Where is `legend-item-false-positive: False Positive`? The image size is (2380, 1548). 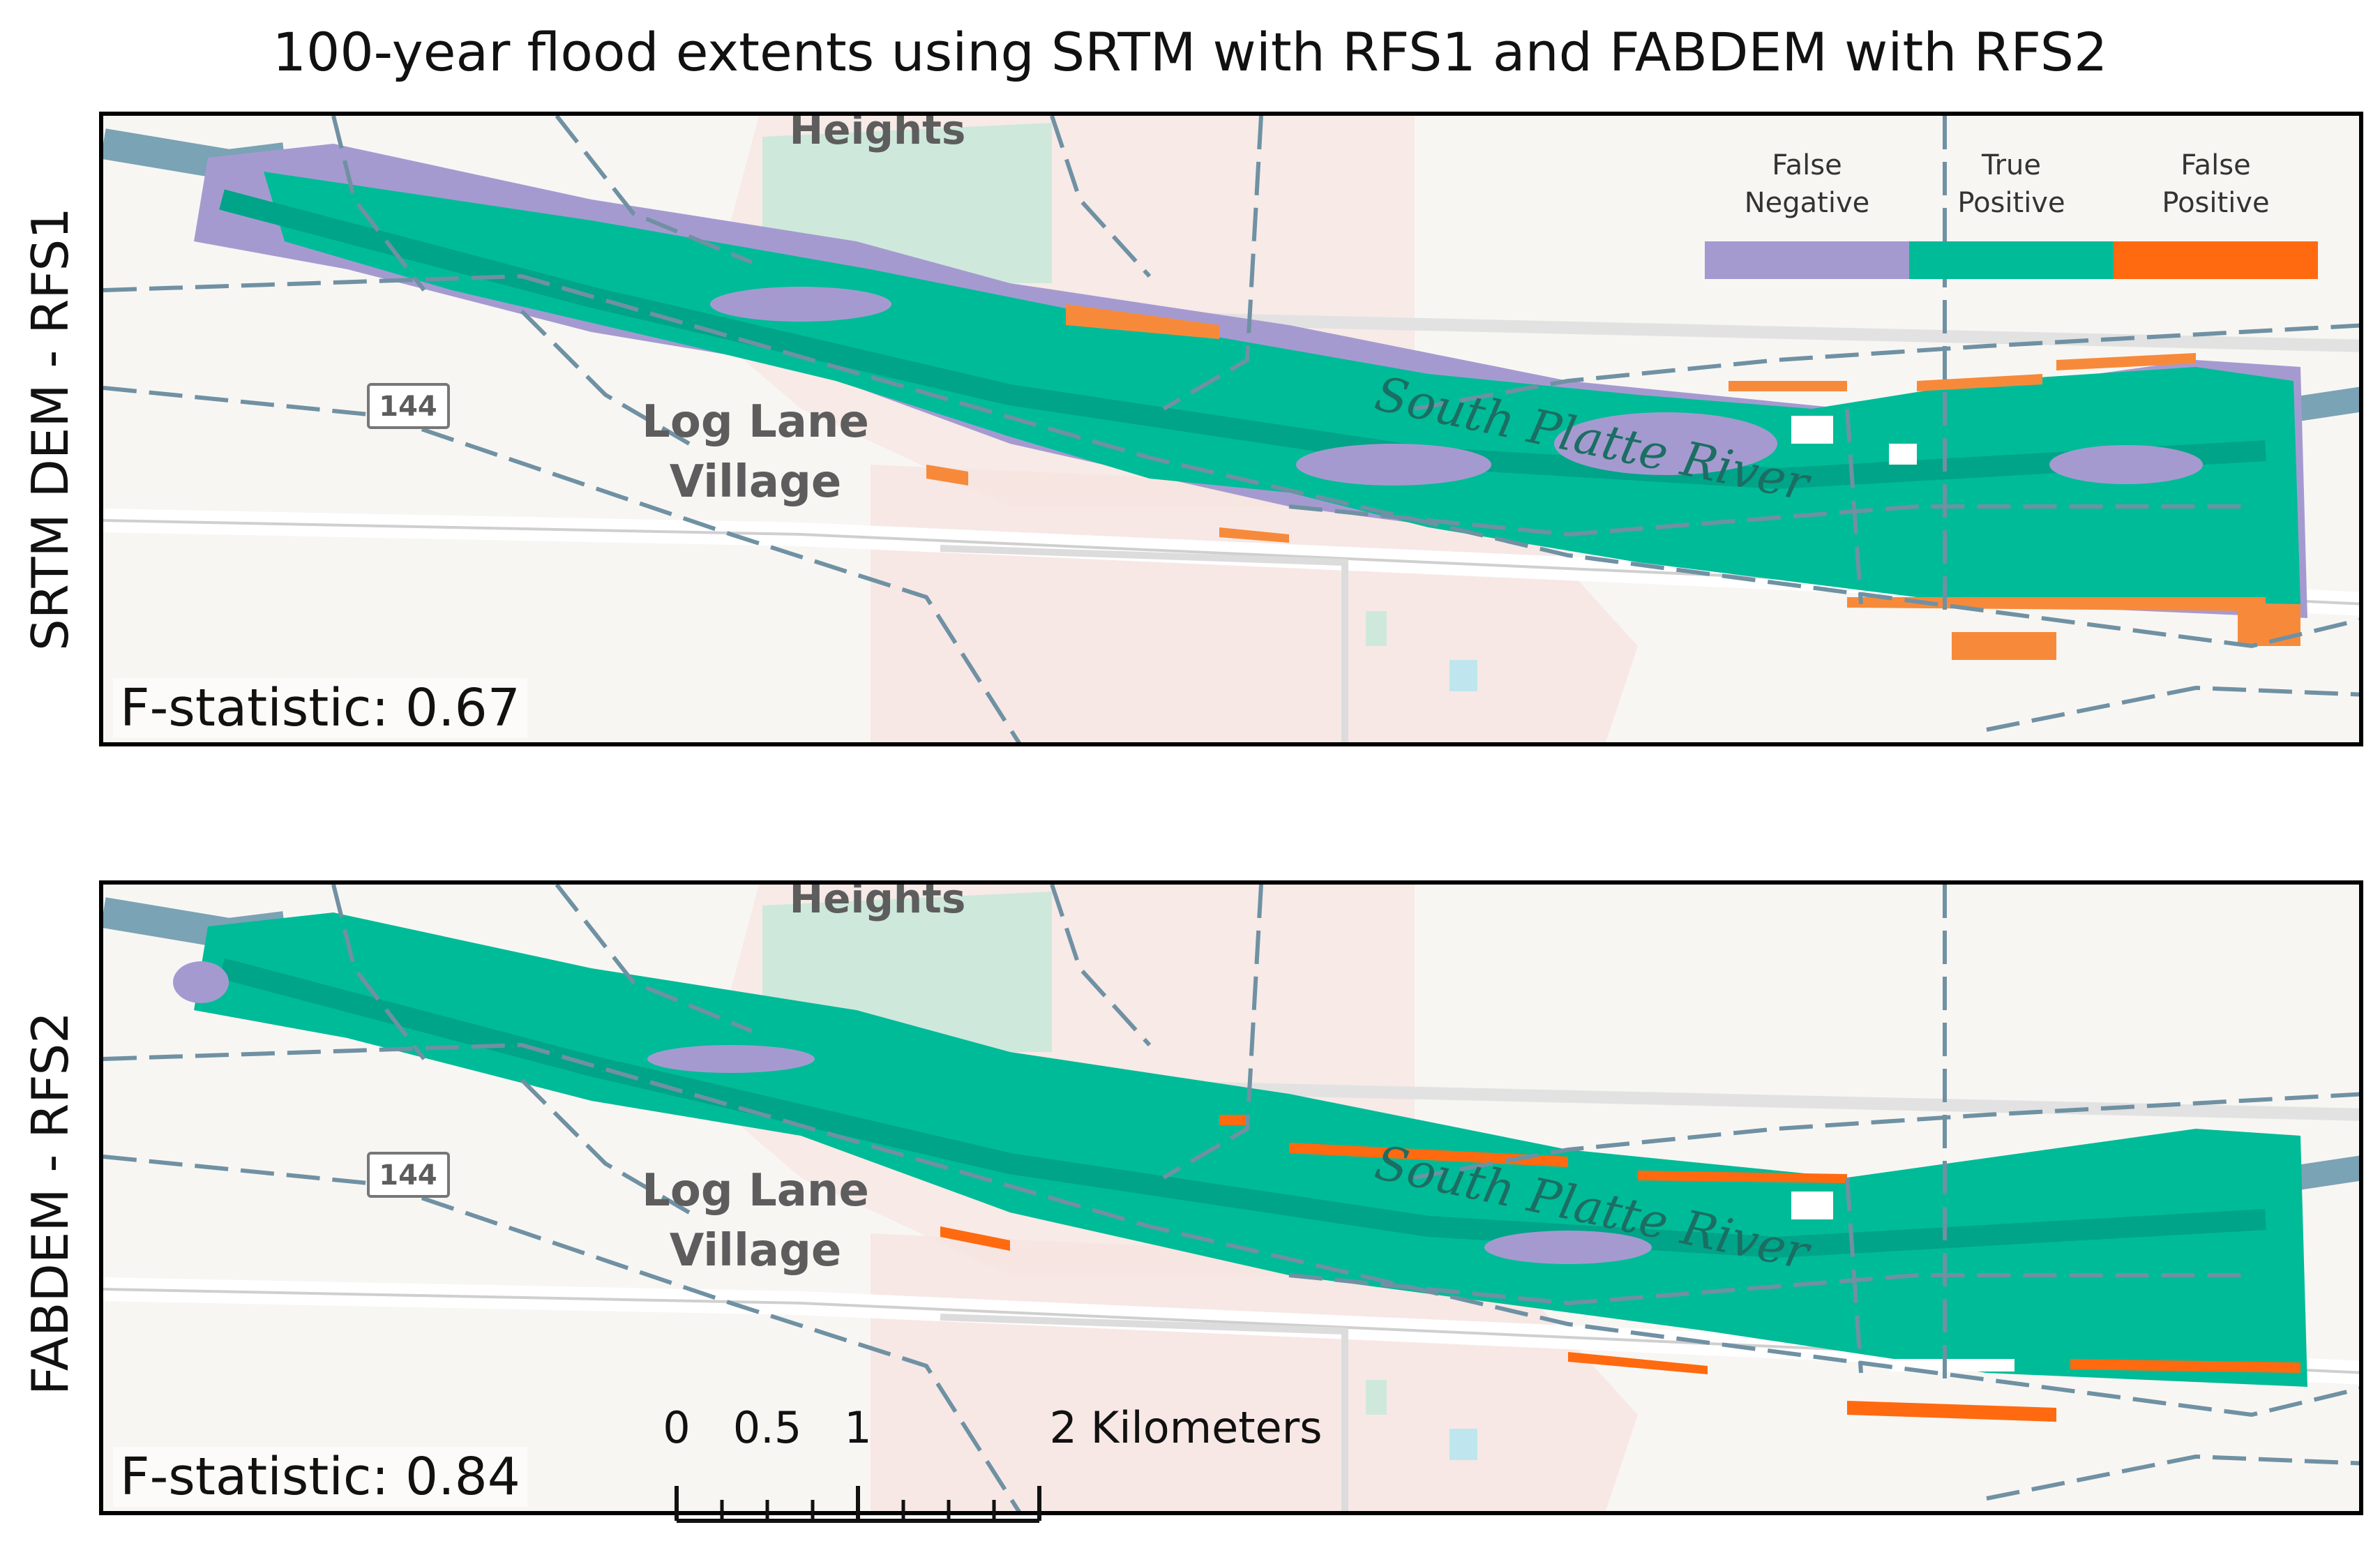
legend-item-false-positive: False Positive is located at coordinates (2216, 212).